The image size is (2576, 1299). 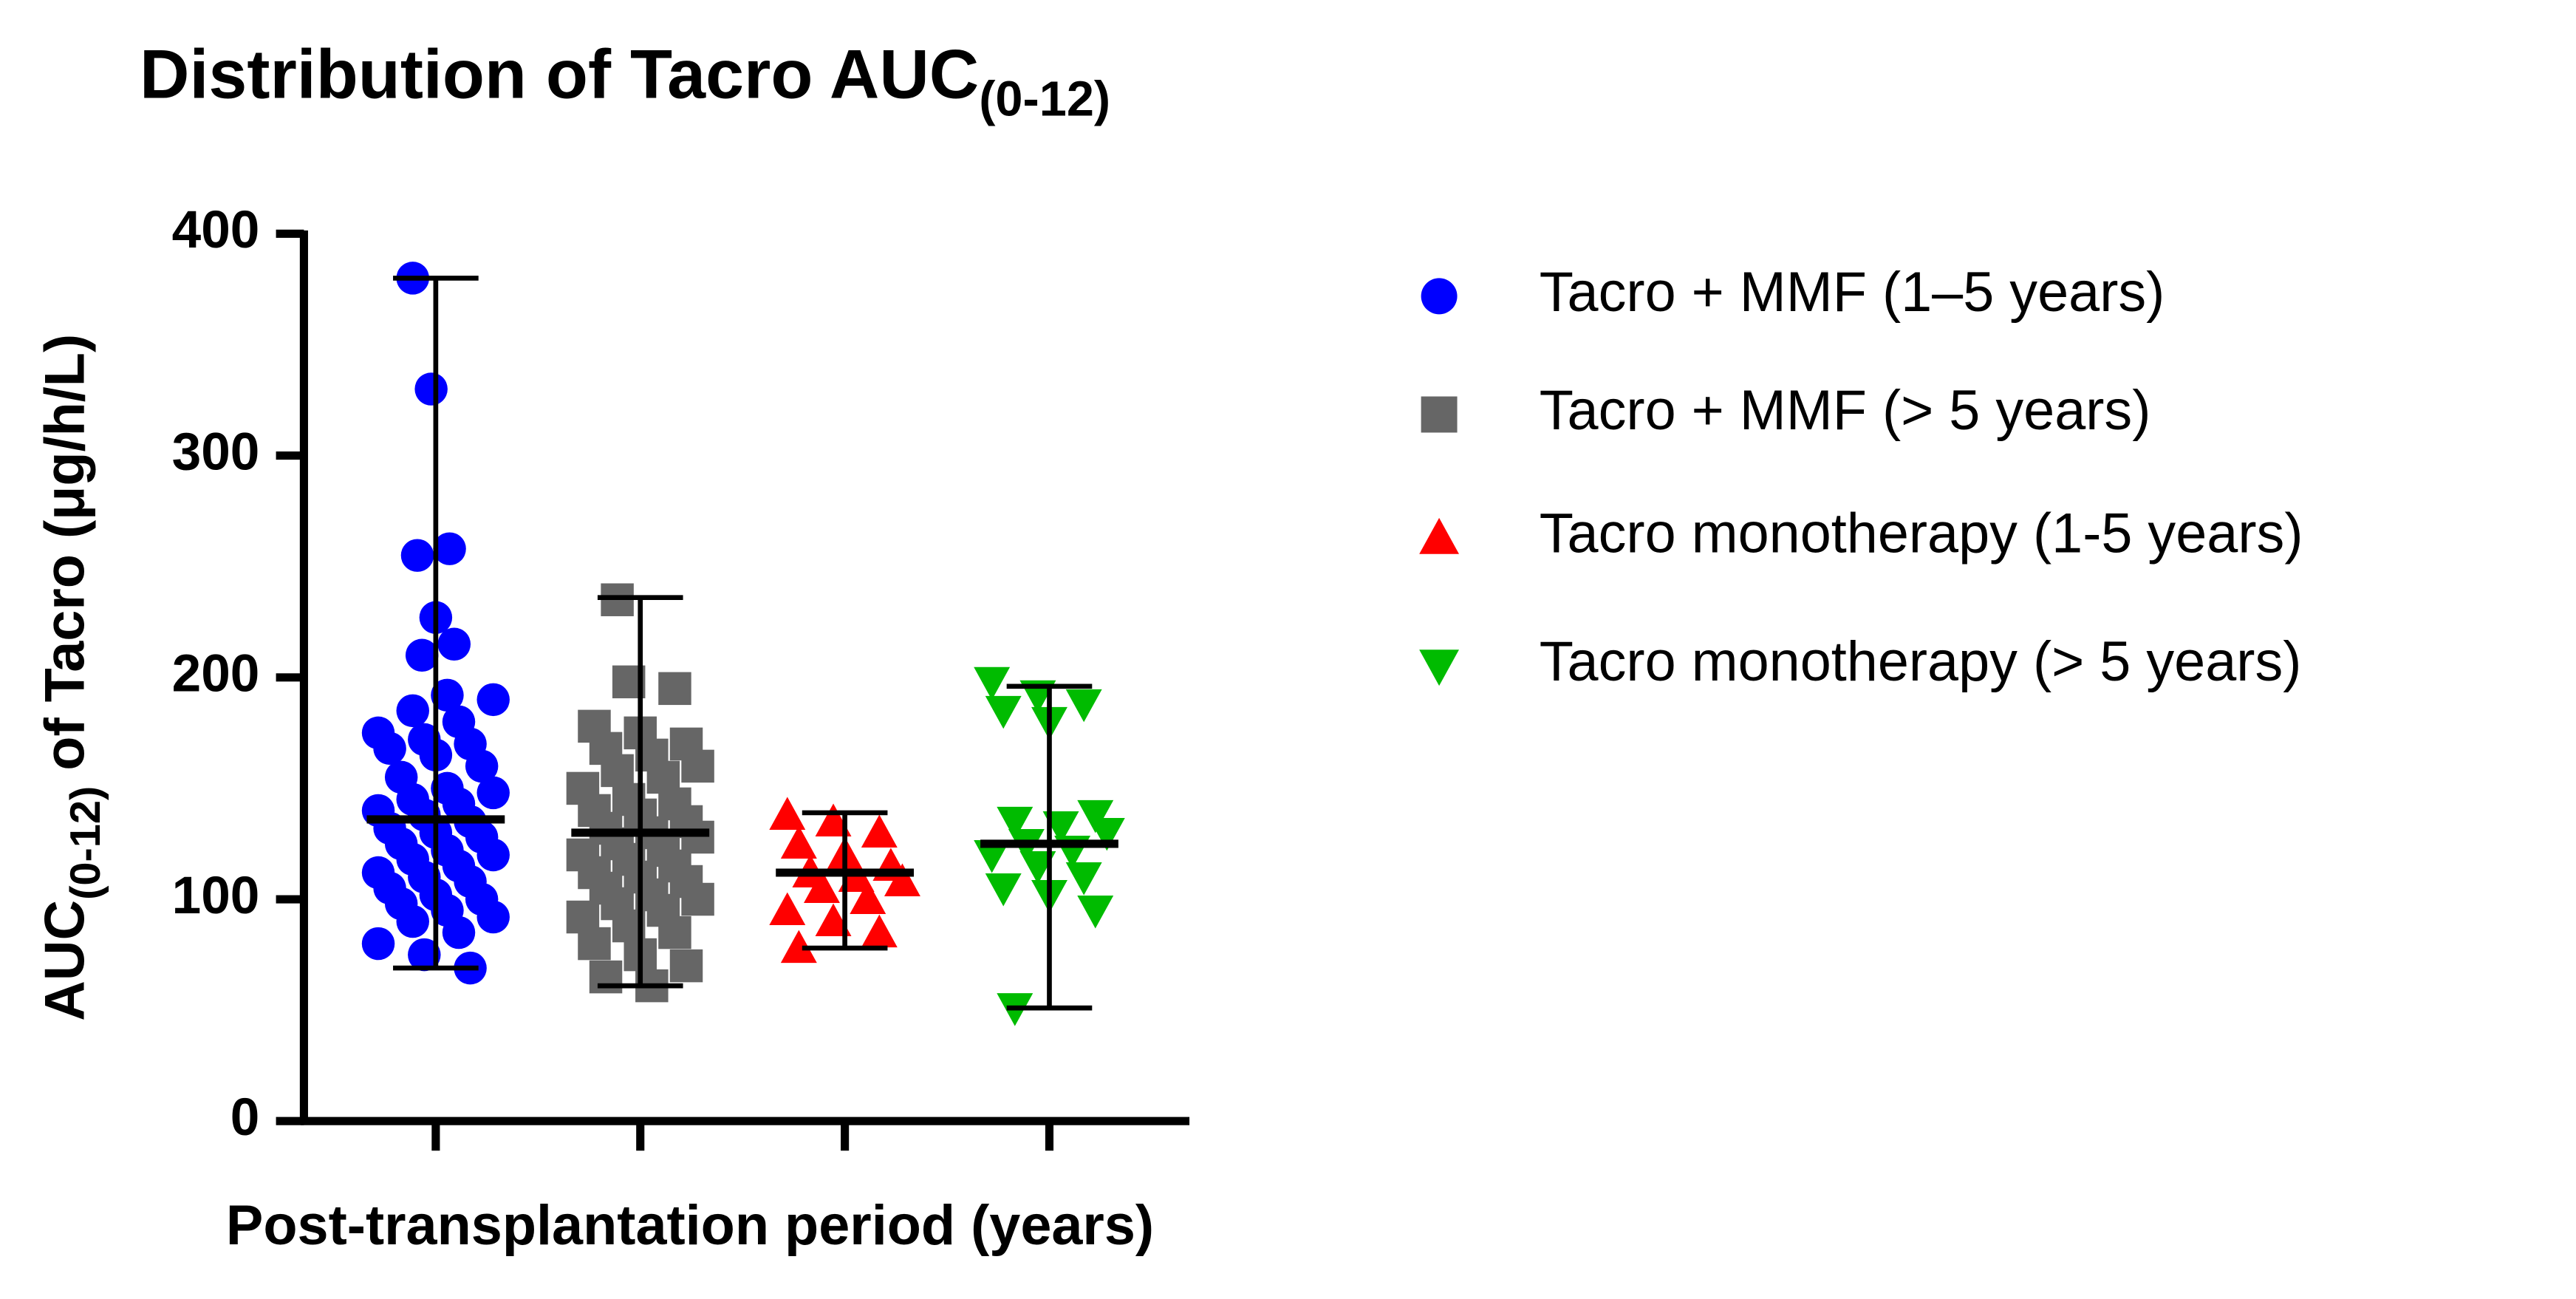 What do you see at coordinates (1846, 411) in the screenshot?
I see `legend-label: Tacro + MMF (> 5 years)` at bounding box center [1846, 411].